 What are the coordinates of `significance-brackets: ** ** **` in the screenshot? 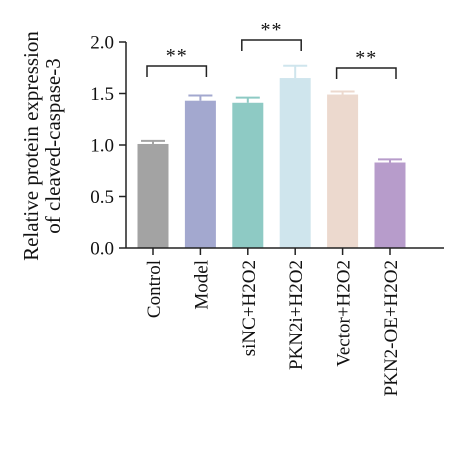 It's located at (271, 49).